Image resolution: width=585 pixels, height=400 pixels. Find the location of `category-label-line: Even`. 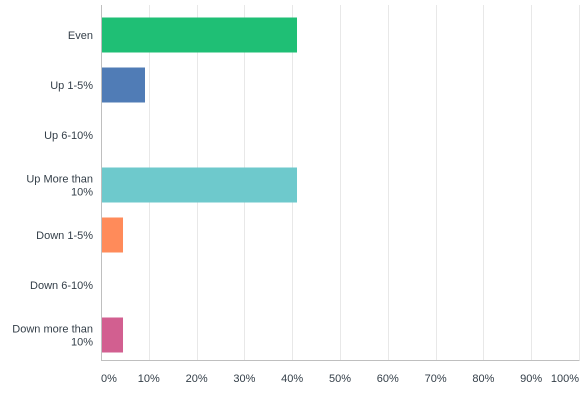

category-label-line: Even is located at coordinates (80, 36).